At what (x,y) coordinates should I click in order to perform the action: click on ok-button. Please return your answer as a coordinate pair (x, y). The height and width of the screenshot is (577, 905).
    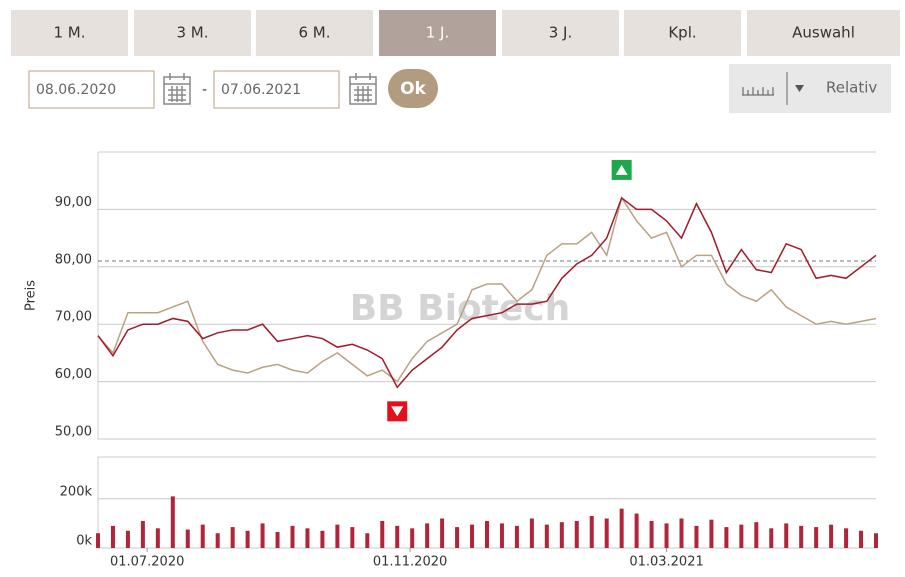
    Looking at the image, I should click on (413, 88).